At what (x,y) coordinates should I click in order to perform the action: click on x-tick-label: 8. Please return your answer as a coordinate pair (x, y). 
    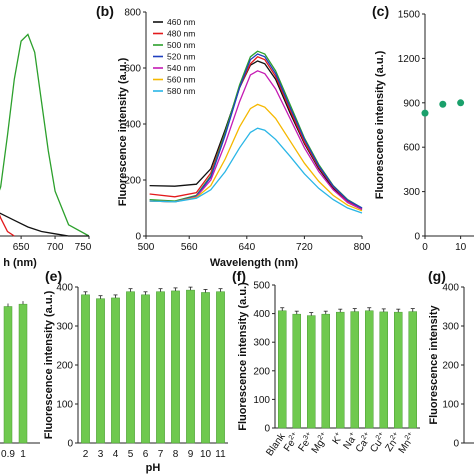
    Looking at the image, I should click on (176, 454).